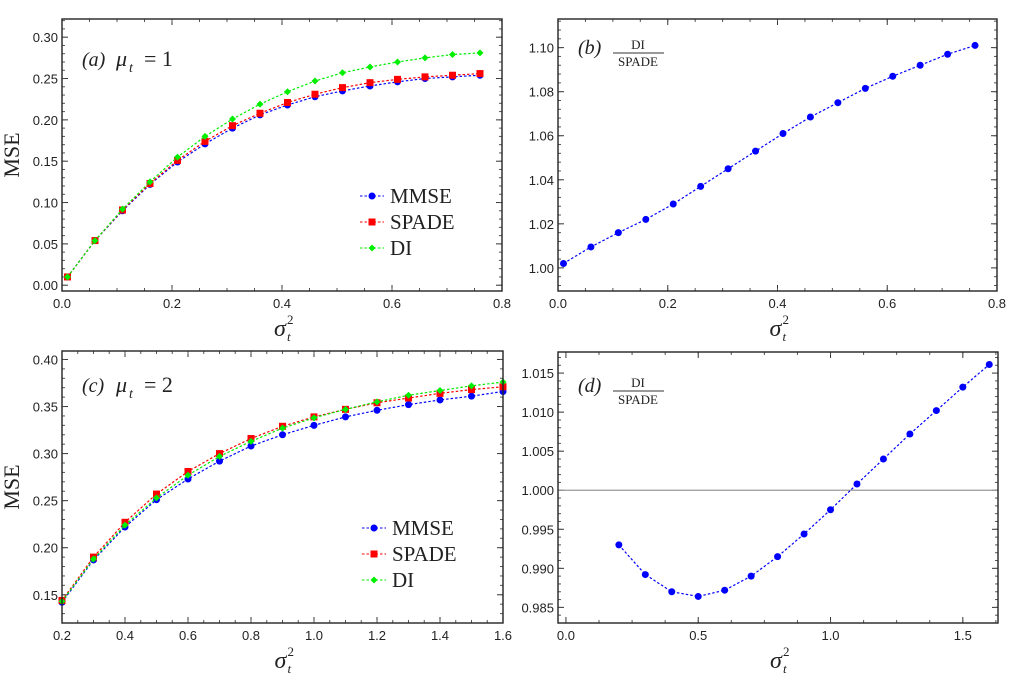 The height and width of the screenshot is (682, 1024). Describe the element at coordinates (537, 451) in the screenshot. I see `y-tick-label: 1.005` at that location.